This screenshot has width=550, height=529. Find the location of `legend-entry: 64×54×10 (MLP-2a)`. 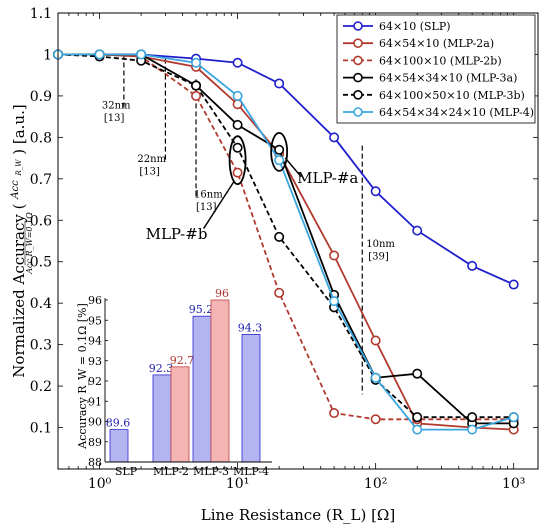

legend-entry: 64×54×10 (MLP-2a) is located at coordinates (436, 43).